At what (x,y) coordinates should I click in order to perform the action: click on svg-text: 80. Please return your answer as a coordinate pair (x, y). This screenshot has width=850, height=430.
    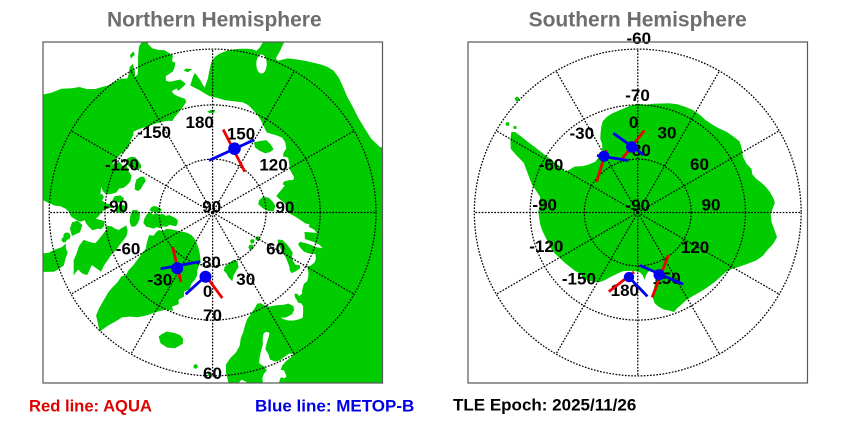
    Looking at the image, I should click on (211, 262).